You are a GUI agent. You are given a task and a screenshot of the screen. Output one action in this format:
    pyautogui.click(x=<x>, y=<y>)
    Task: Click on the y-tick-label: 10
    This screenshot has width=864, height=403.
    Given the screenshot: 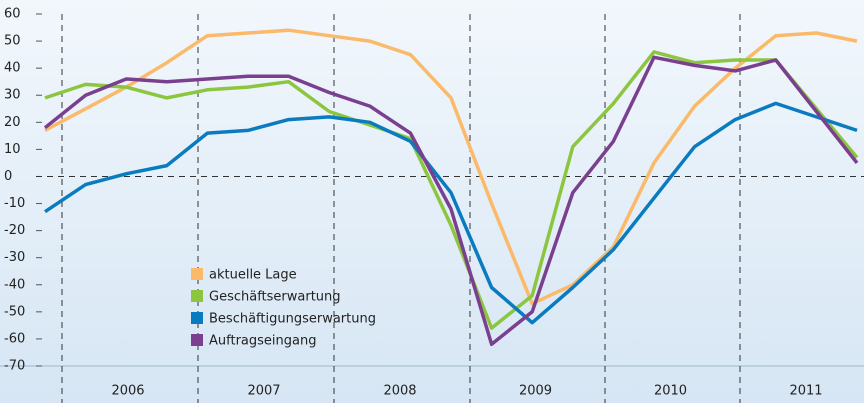 What is the action you would take?
    pyautogui.click(x=12, y=149)
    